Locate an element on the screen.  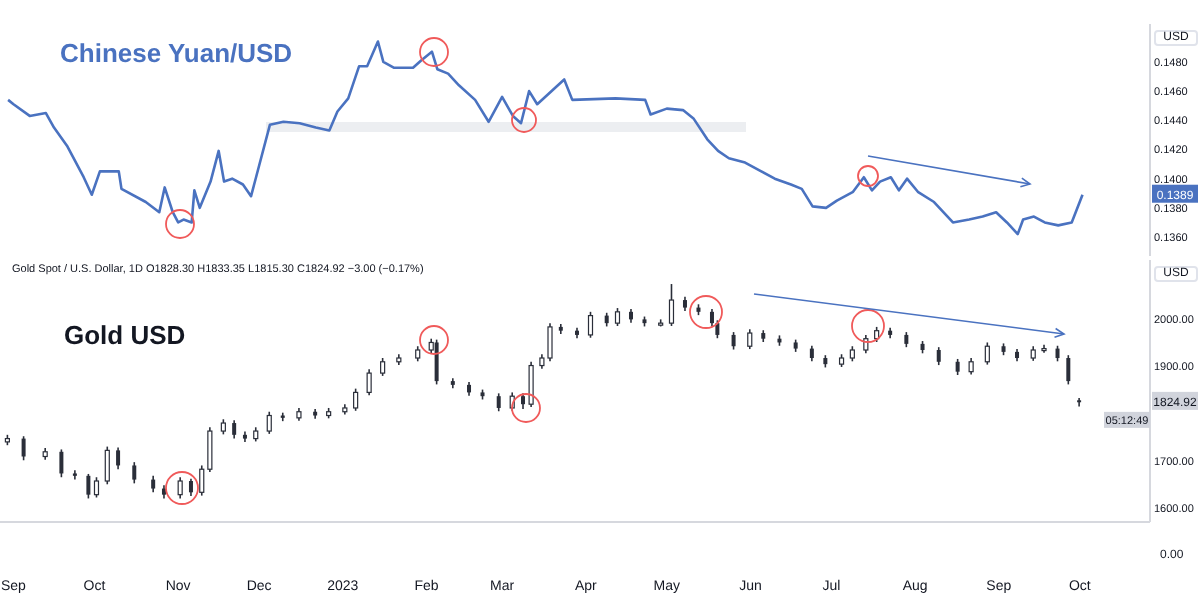
text: Chinese Yuan/USD is located at coordinates (176, 53).